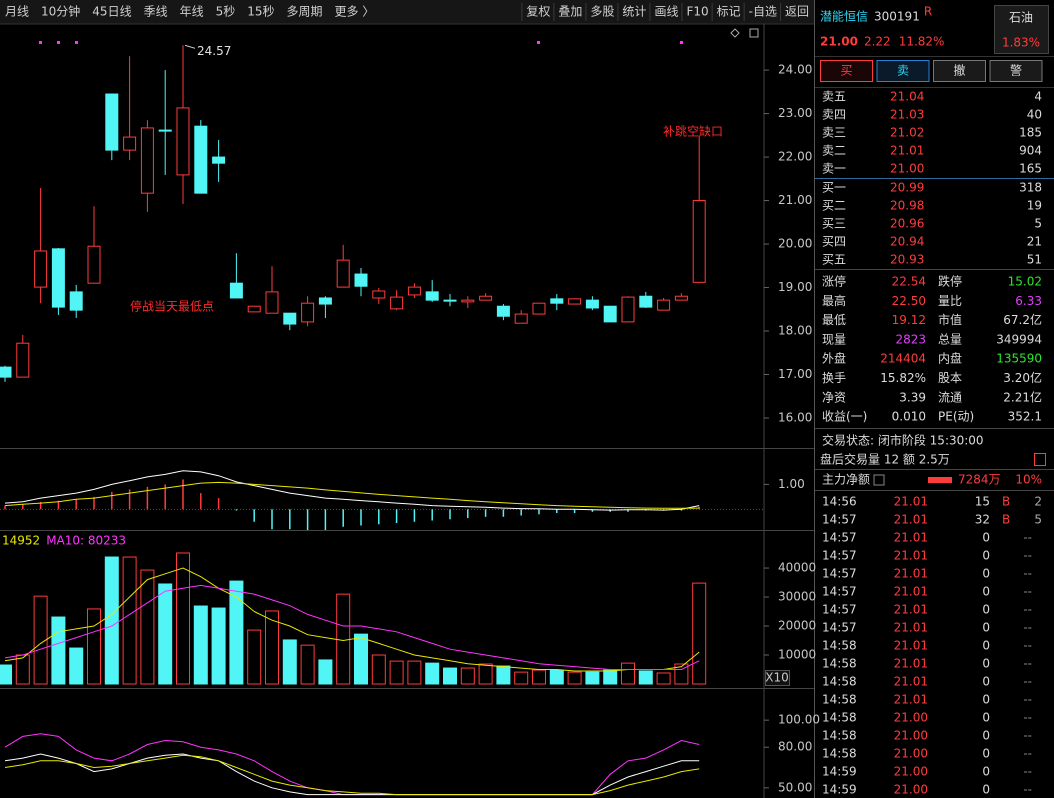  What do you see at coordinates (1021, 18) in the screenshot?
I see `sector-name: 石油` at bounding box center [1021, 18].